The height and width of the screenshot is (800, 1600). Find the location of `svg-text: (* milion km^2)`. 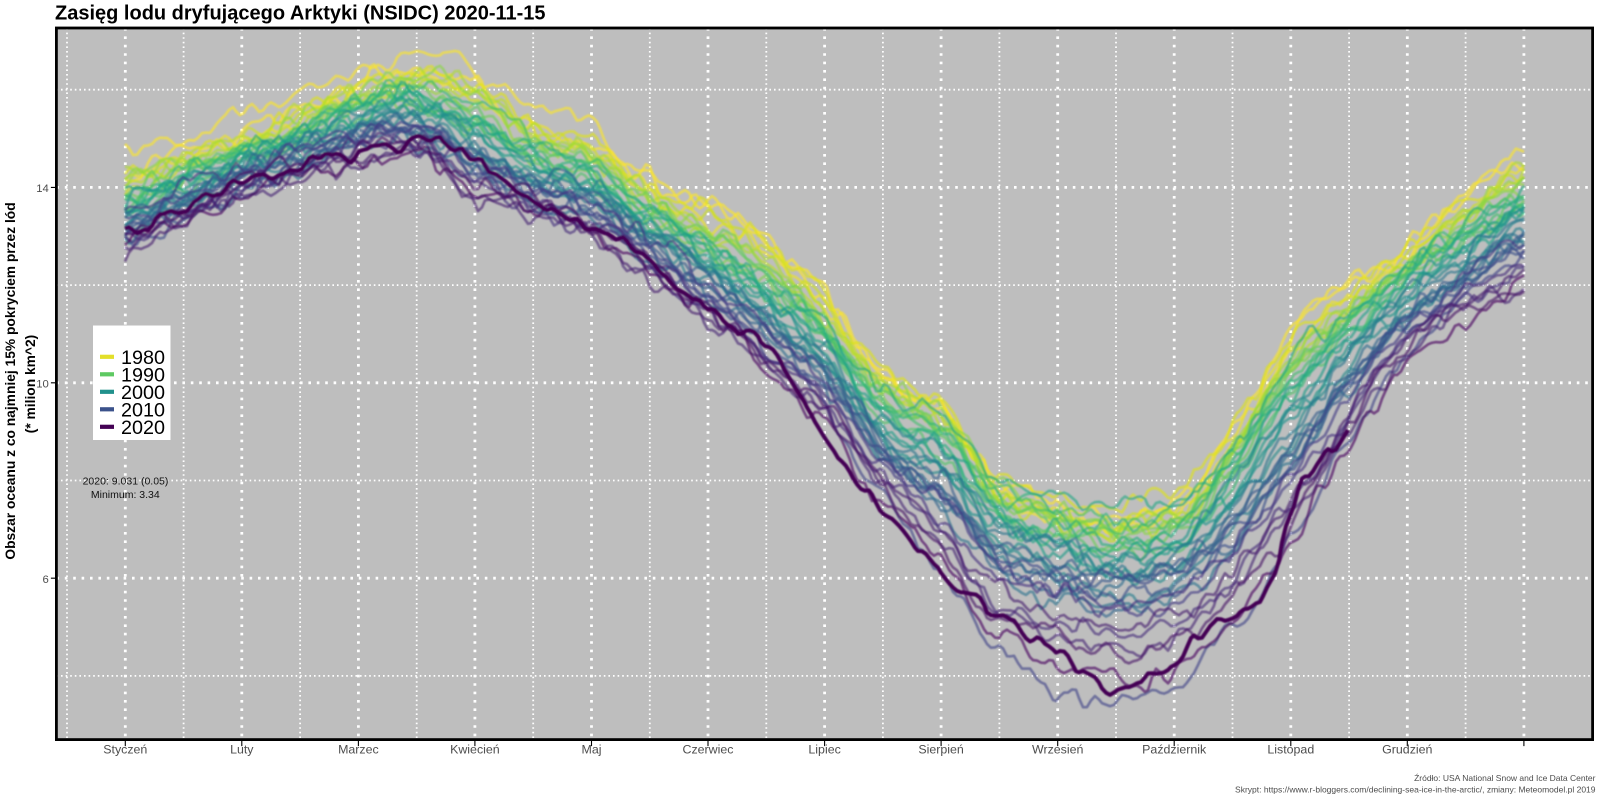

svg-text: (* milion km^2) is located at coordinates (30, 384).